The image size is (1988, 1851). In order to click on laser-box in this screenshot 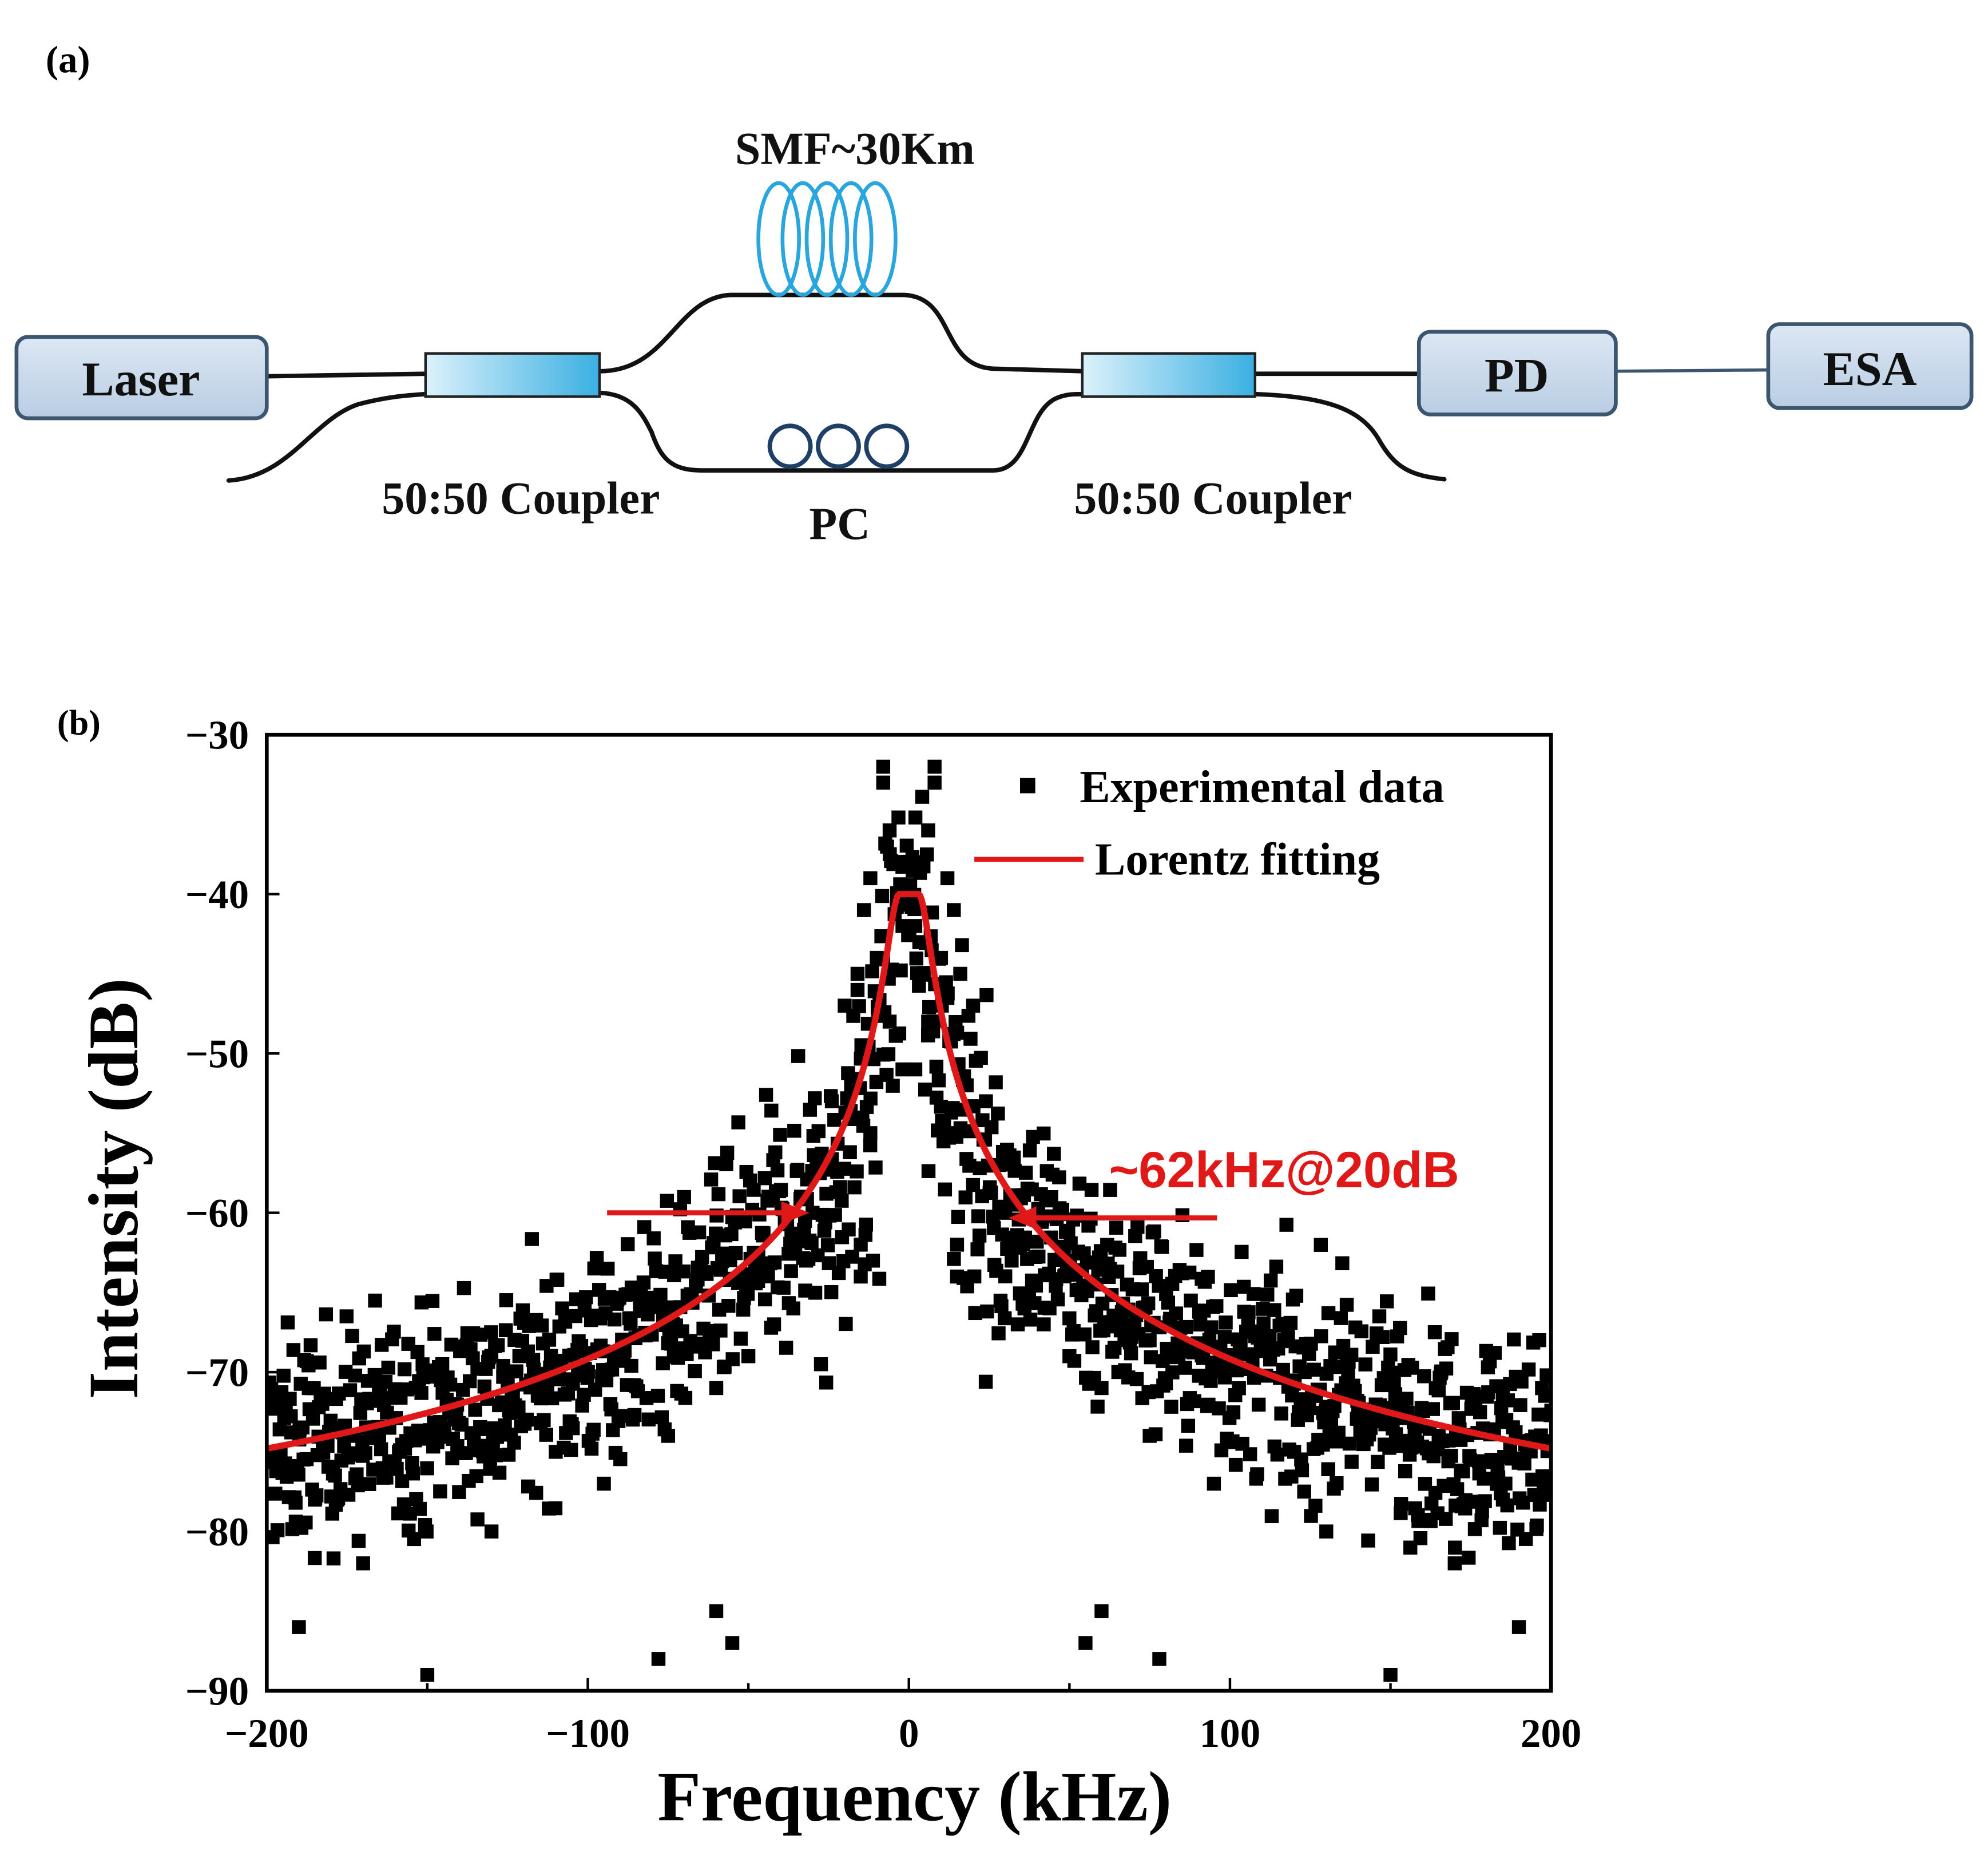, I will do `click(142, 378)`.